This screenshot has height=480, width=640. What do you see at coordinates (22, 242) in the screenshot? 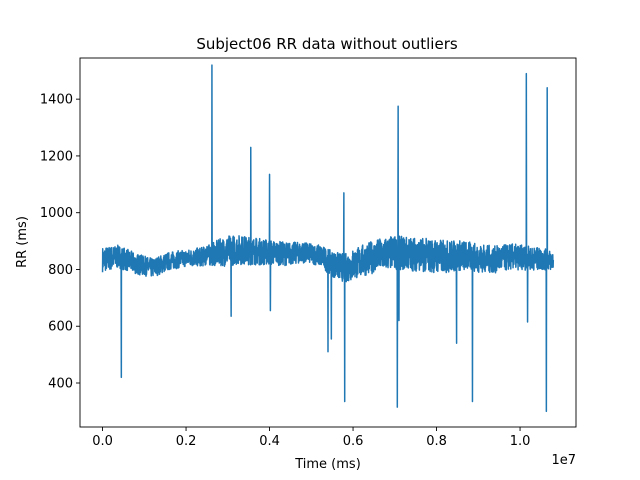
I see `y-axis-label: RR (ms)` at bounding box center [22, 242].